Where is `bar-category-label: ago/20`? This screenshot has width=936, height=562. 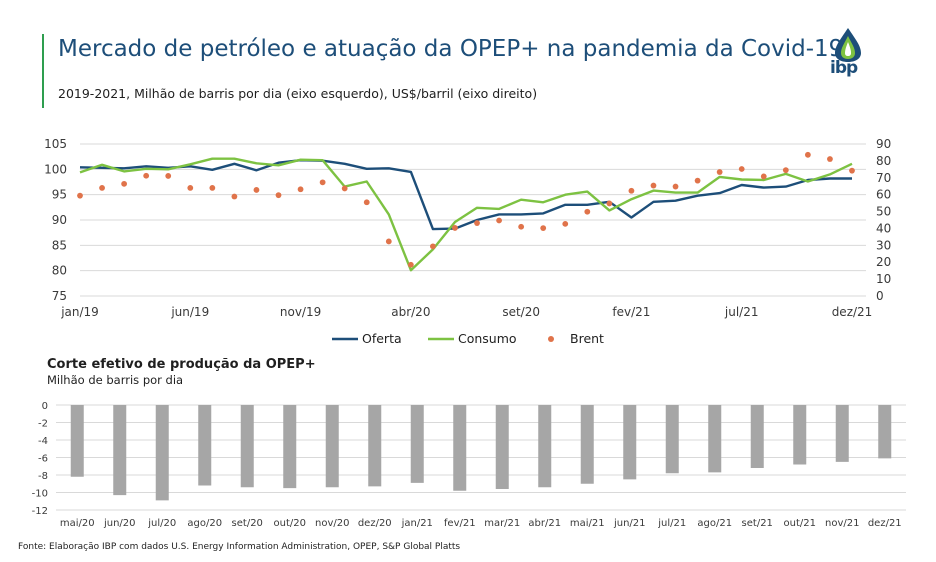
bar-category-label: ago/20 is located at coordinates (204, 523).